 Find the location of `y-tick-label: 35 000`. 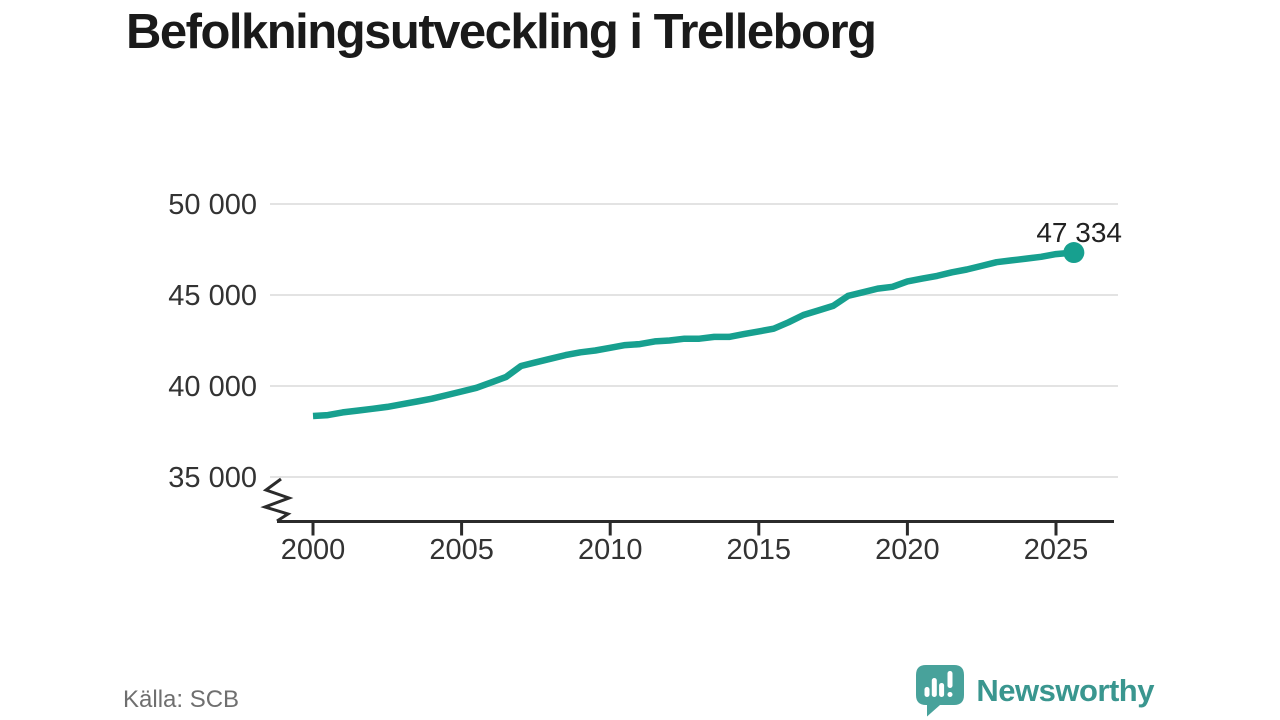

y-tick-label: 35 000 is located at coordinates (212, 478).